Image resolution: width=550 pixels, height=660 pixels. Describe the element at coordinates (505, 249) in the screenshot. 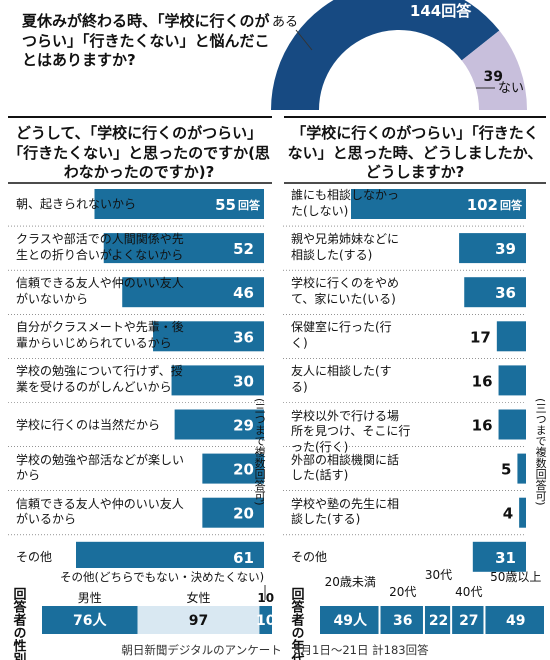

I see `right-bar-value-1: 39` at that location.